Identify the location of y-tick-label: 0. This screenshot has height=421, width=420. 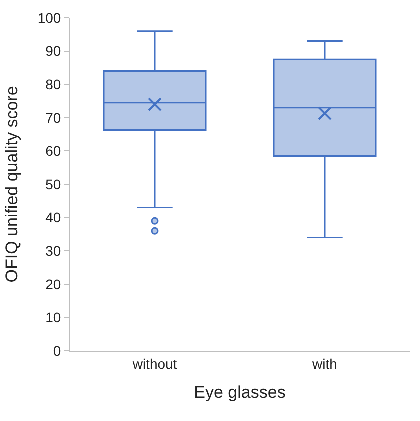
(57, 350).